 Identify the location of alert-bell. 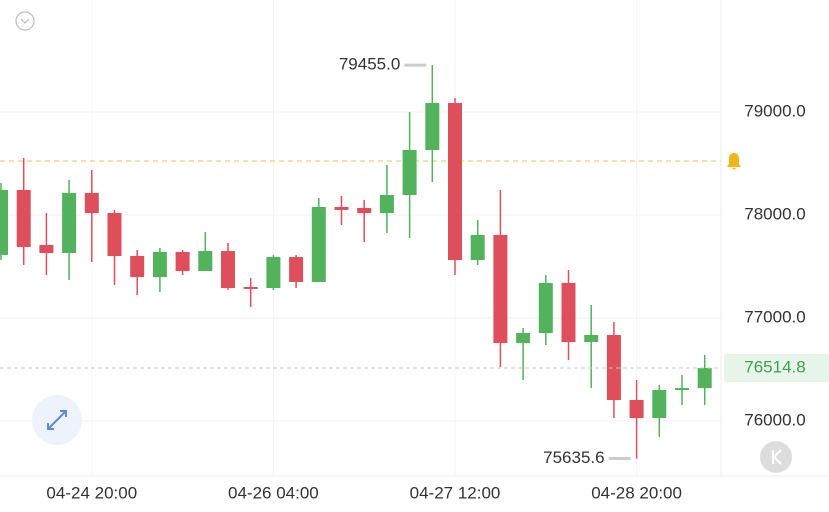
(734, 161).